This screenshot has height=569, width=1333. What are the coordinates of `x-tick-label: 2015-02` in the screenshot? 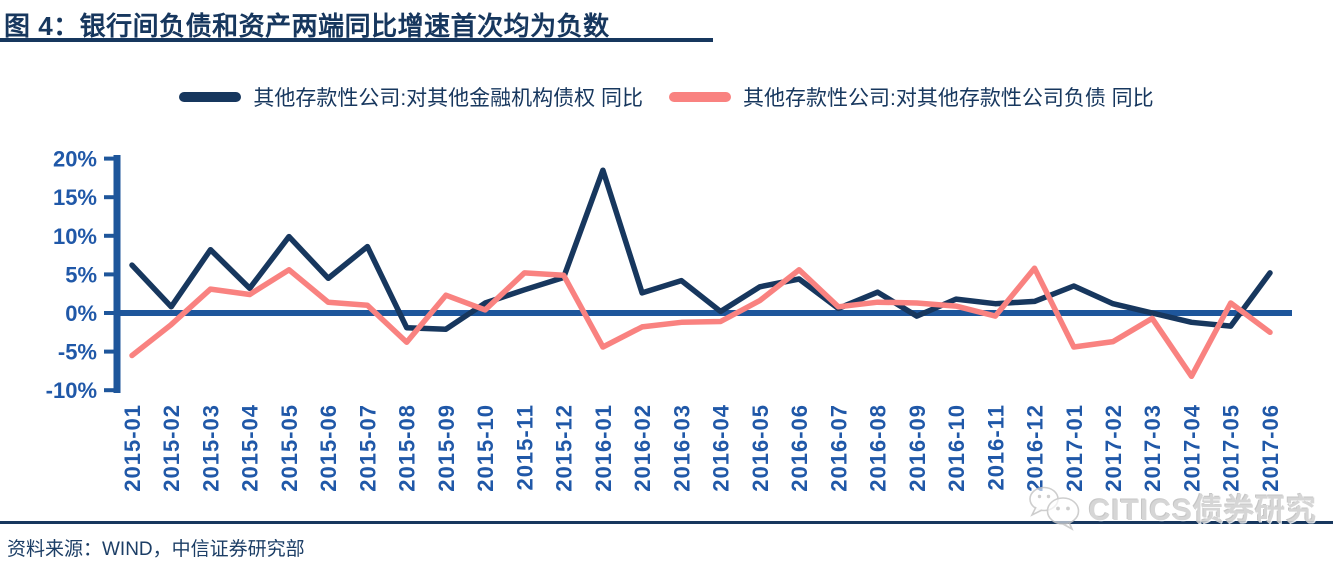 It's located at (171, 448).